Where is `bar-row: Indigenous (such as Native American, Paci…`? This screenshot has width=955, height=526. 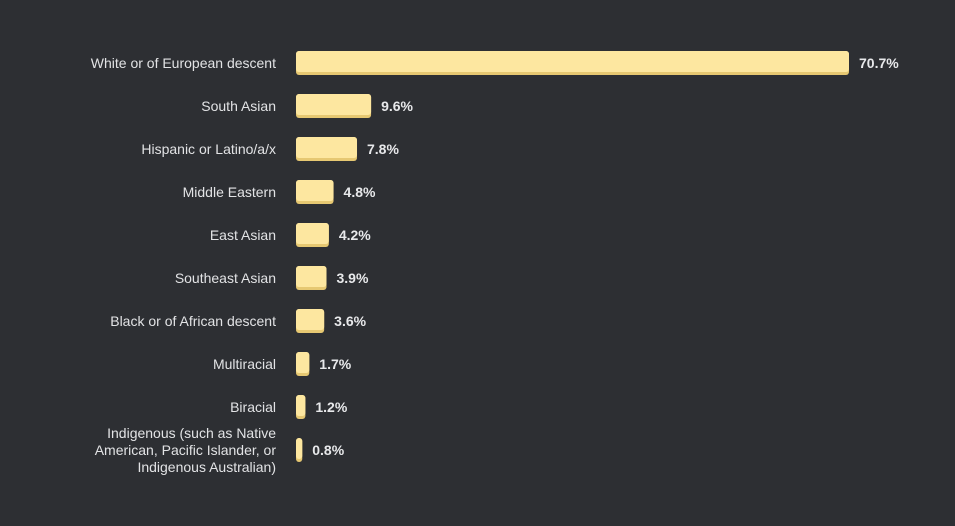
bar-row: Indigenous (such as Native American, Paci… is located at coordinates (220, 450).